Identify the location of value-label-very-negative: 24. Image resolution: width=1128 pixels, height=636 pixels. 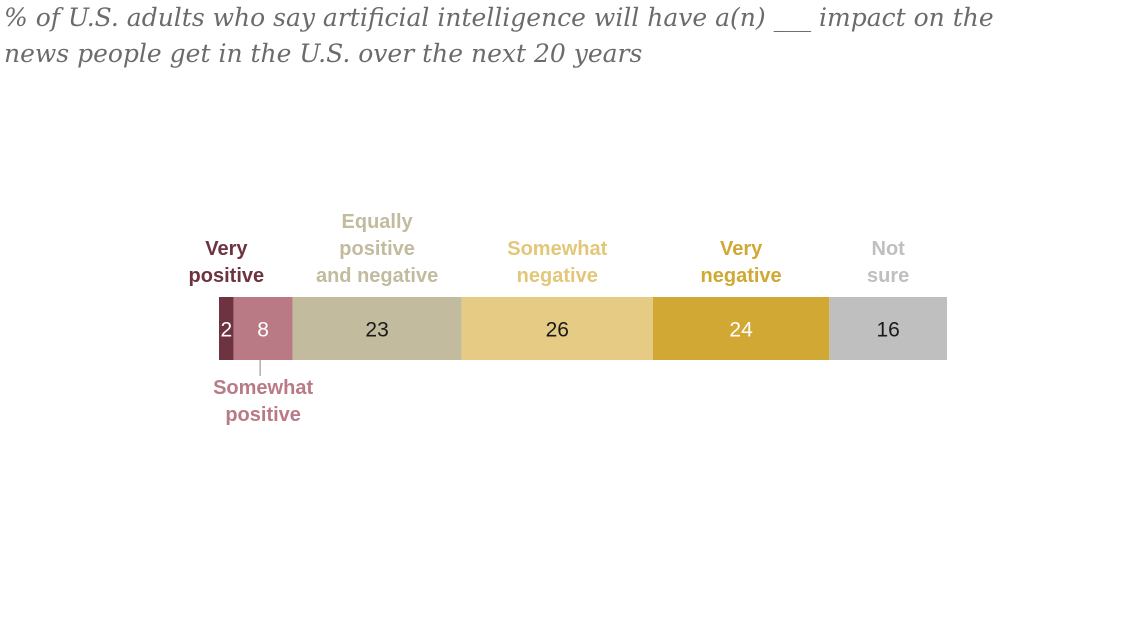
(741, 330).